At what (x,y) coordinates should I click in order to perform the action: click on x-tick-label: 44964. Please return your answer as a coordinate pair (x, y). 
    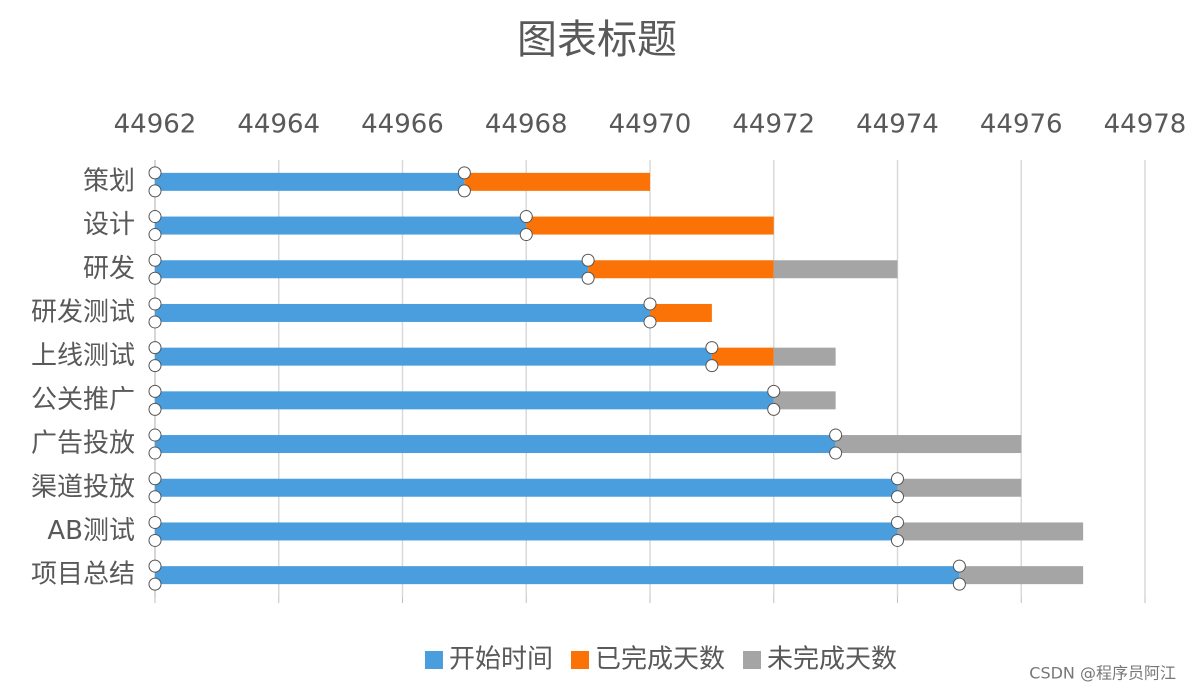
    Looking at the image, I should click on (278, 125).